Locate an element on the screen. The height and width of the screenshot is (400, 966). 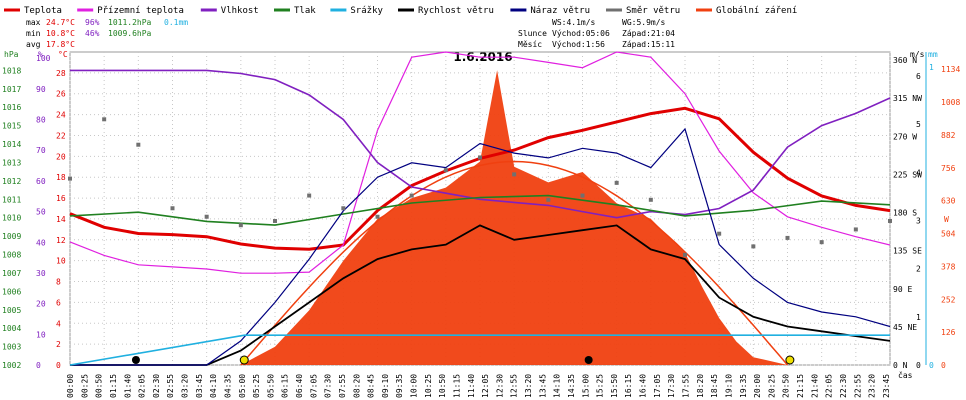
x-tick: 02:55 is located at coordinates (170, 386).